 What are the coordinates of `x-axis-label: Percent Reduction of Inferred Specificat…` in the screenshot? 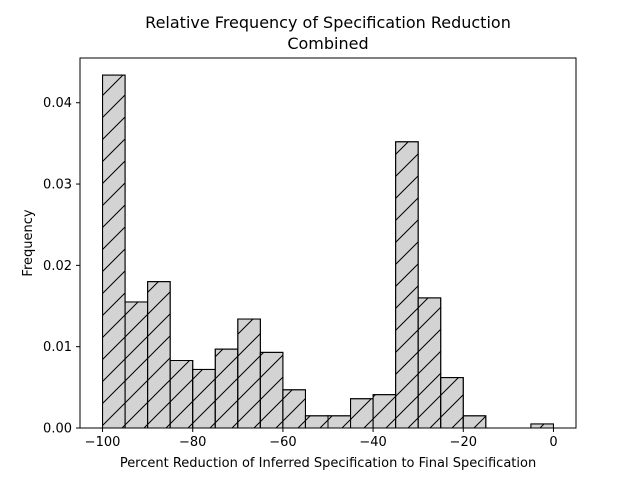 It's located at (328, 463).